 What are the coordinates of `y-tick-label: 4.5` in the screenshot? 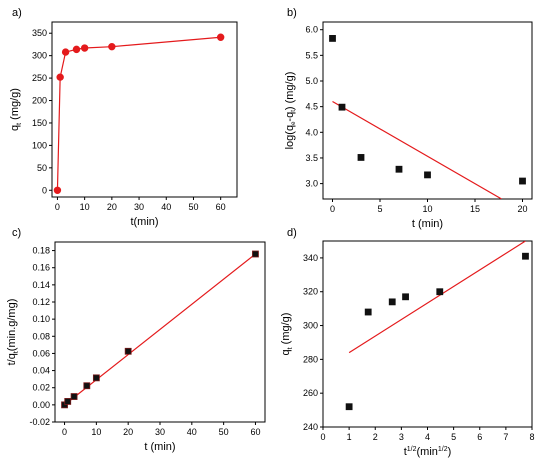 It's located at (311, 107).